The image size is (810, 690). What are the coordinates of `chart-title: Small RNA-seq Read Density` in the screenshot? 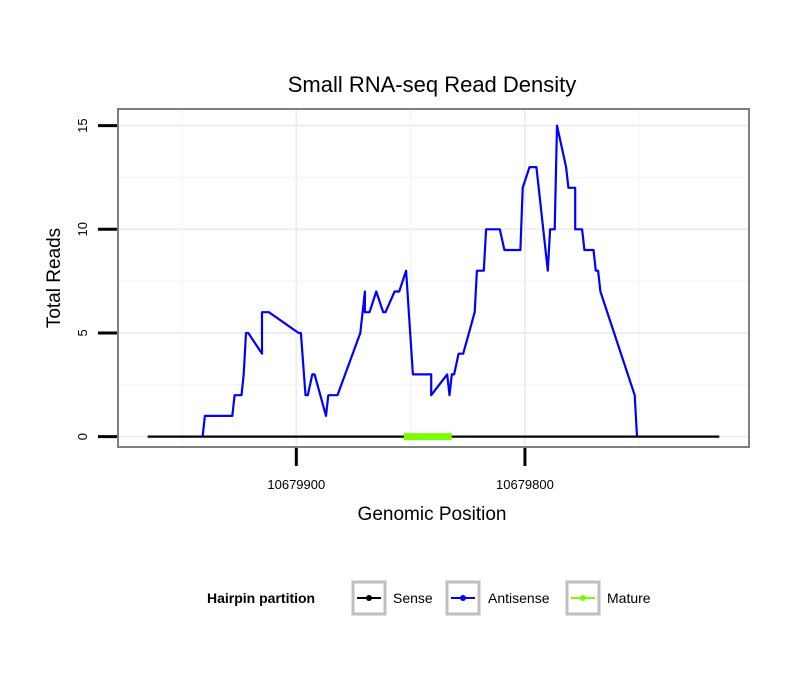 It's located at (432, 84).